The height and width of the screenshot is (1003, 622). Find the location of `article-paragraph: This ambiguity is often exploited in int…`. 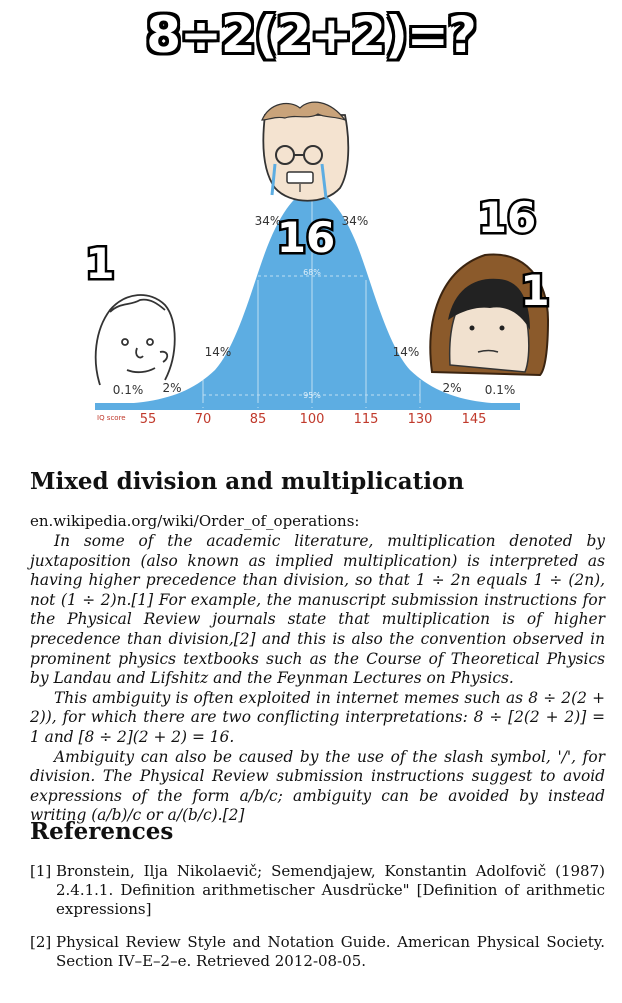

article-paragraph: This ambiguity is often exploited in int… is located at coordinates (317, 717).